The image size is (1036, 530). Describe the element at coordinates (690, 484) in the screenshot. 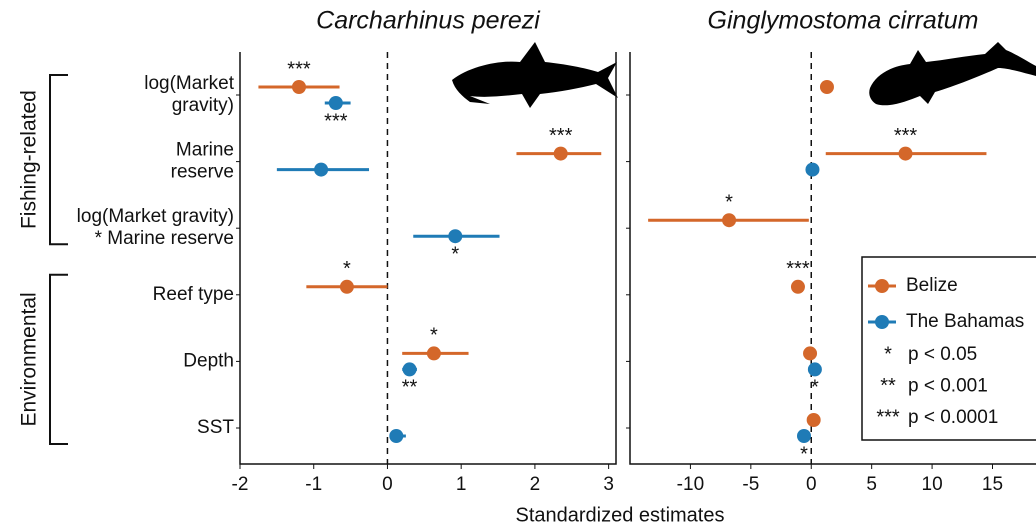

I see `x-tick-label: -10` at that location.